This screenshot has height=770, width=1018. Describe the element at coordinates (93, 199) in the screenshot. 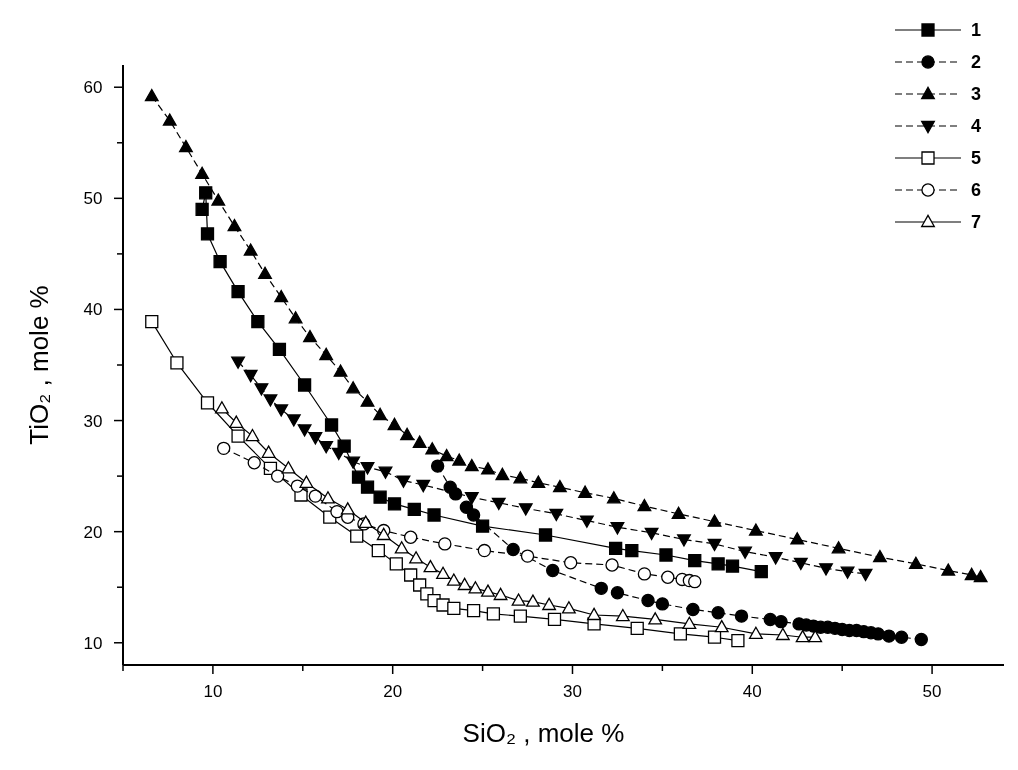

I see `y-tick-label: 50` at that location.